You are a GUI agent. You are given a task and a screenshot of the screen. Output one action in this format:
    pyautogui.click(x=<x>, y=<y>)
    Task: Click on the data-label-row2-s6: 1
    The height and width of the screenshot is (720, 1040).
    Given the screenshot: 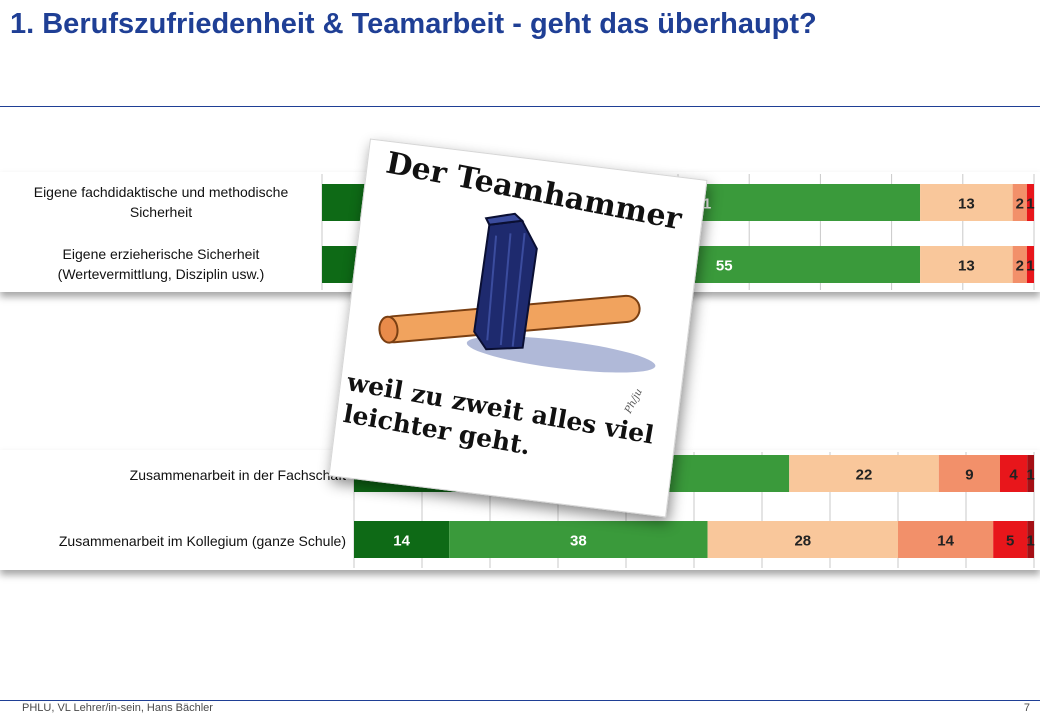 What is the action you would take?
    pyautogui.click(x=1030, y=541)
    